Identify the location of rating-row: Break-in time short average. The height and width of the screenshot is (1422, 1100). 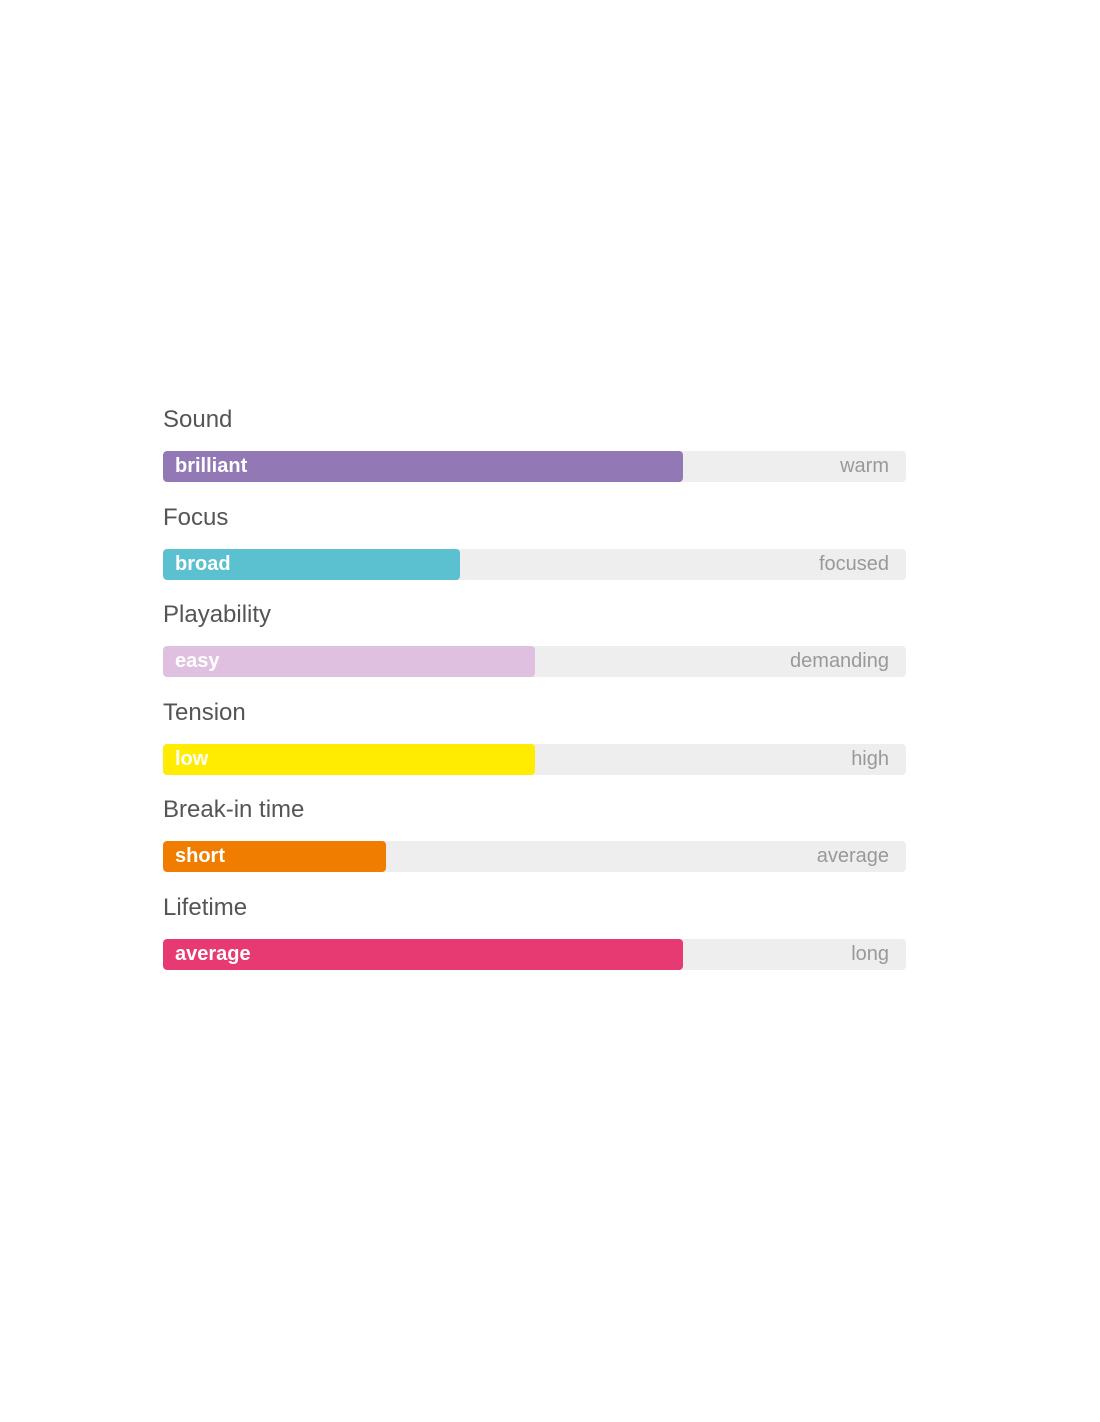
(534, 843).